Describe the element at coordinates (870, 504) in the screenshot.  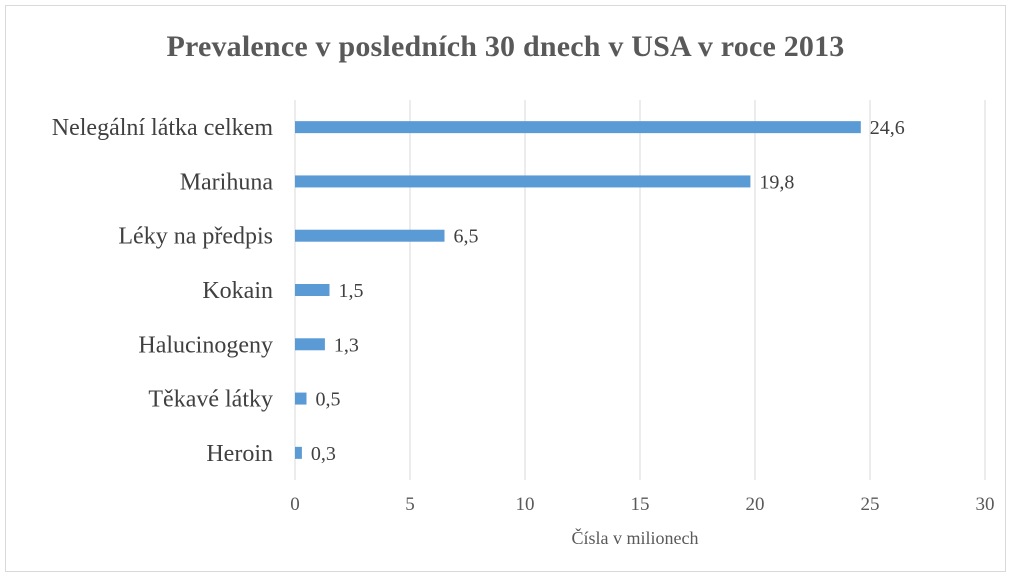
I see `x-tick-label: 25` at that location.